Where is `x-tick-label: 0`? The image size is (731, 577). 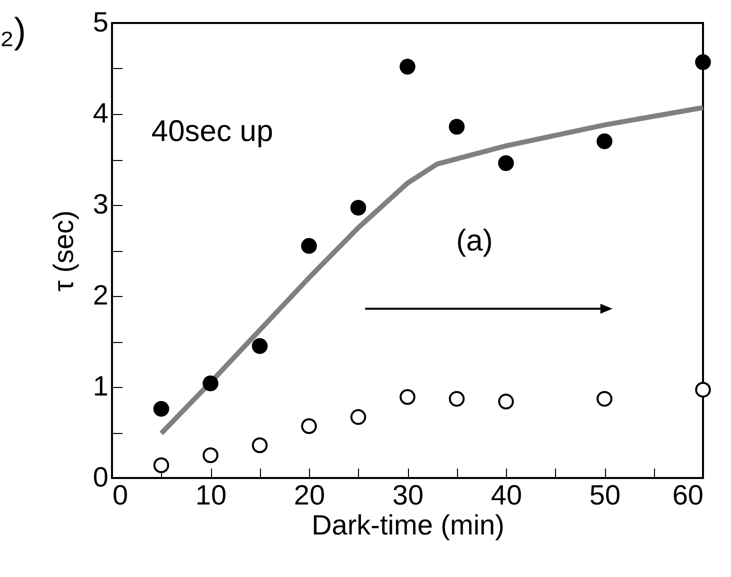
x-tick-label: 0 is located at coordinates (120, 495).